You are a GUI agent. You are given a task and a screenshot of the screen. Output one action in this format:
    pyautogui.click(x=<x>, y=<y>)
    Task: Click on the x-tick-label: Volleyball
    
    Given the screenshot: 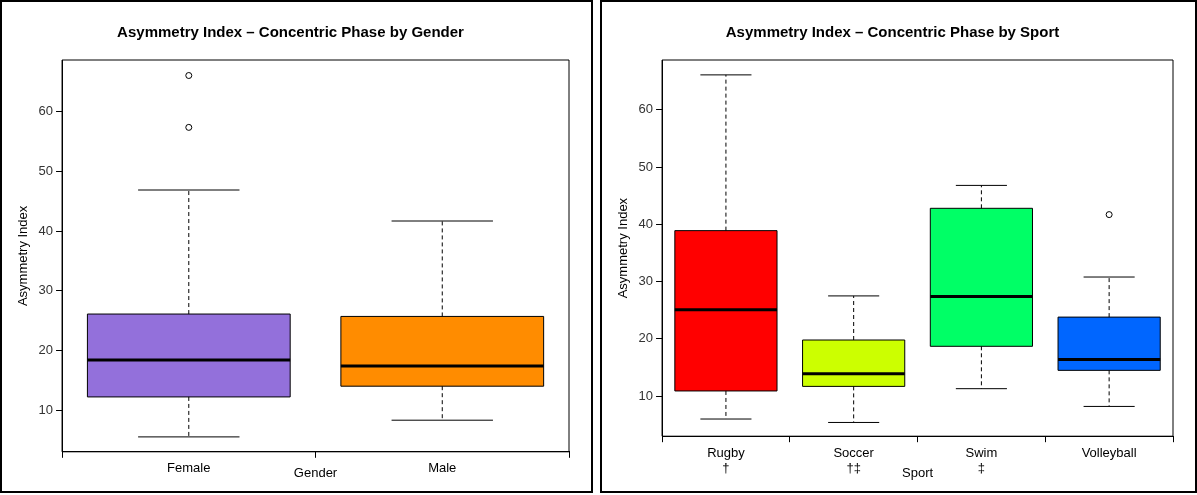 What is the action you would take?
    pyautogui.click(x=1109, y=452)
    